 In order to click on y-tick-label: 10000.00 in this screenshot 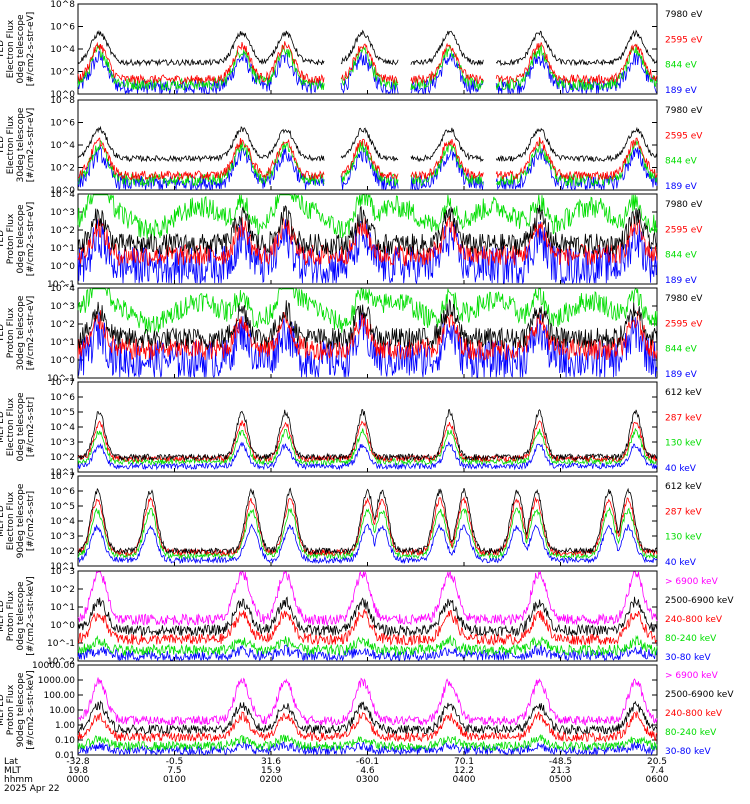, I will do `click(53, 666)`.